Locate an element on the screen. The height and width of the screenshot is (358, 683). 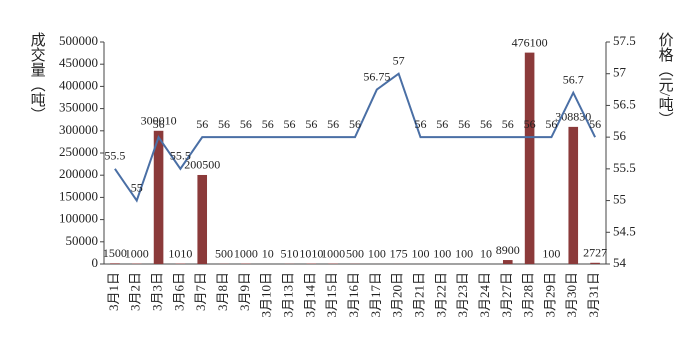
x-tick-label: 3月20日 is located at coordinates (397, 295).